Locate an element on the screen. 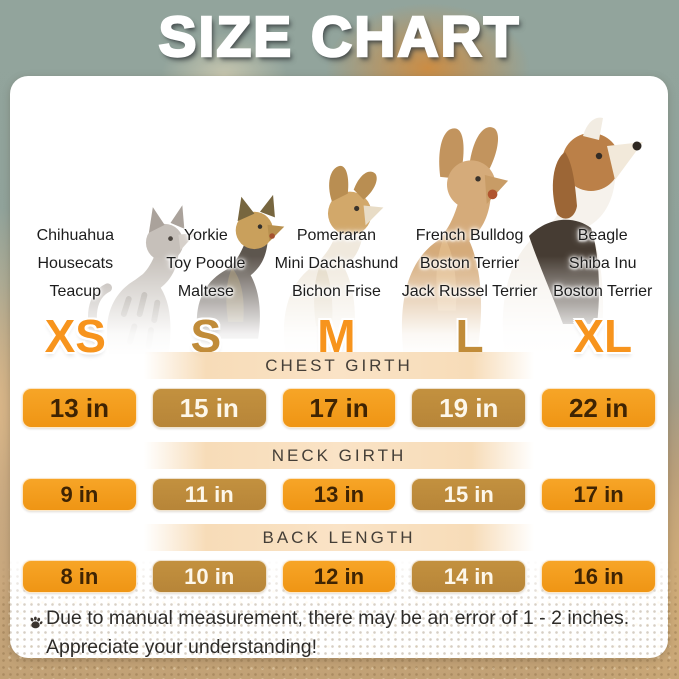 This screenshot has height=679, width=679. size-column-s: Yorkie Toy Poodle Maltese S is located at coordinates (206, 292).